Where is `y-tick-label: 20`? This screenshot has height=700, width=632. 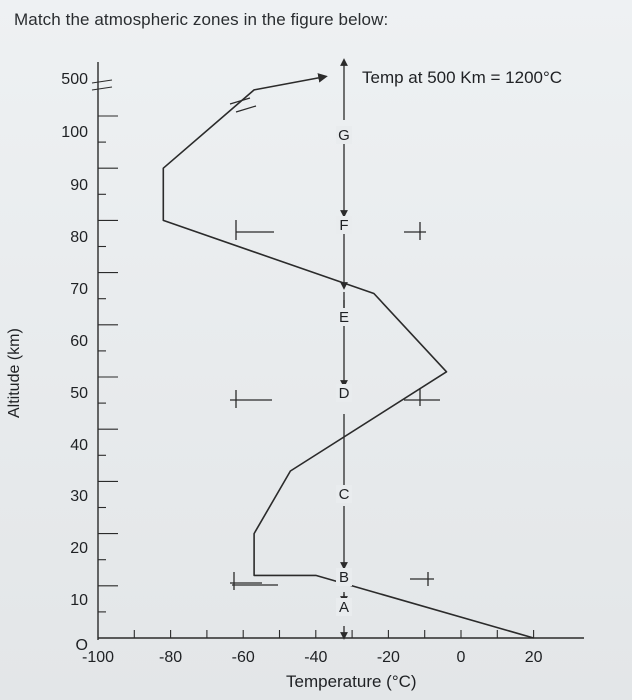
y-tick-label: 20 is located at coordinates (79, 548).